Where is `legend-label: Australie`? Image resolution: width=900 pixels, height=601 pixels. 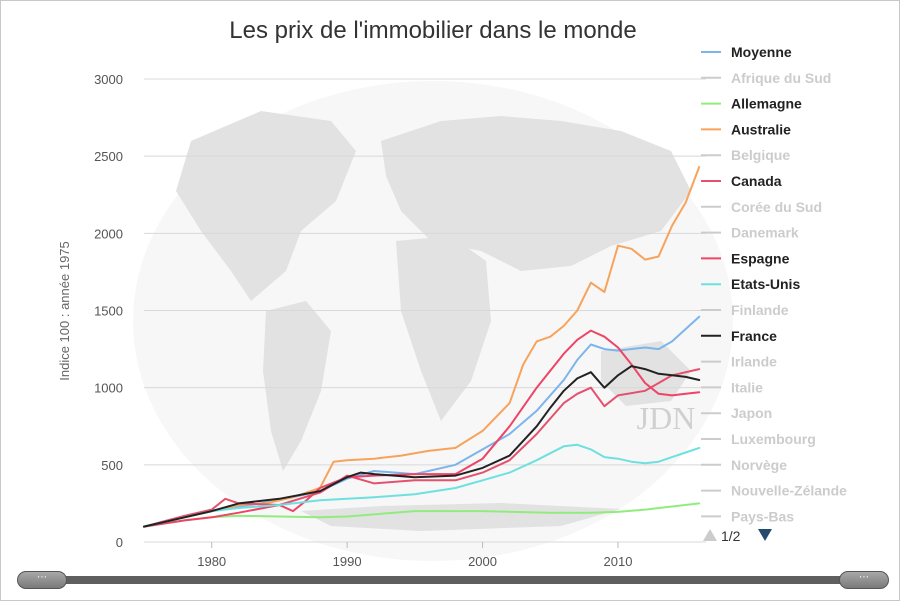 legend-label: Australie is located at coordinates (761, 129).